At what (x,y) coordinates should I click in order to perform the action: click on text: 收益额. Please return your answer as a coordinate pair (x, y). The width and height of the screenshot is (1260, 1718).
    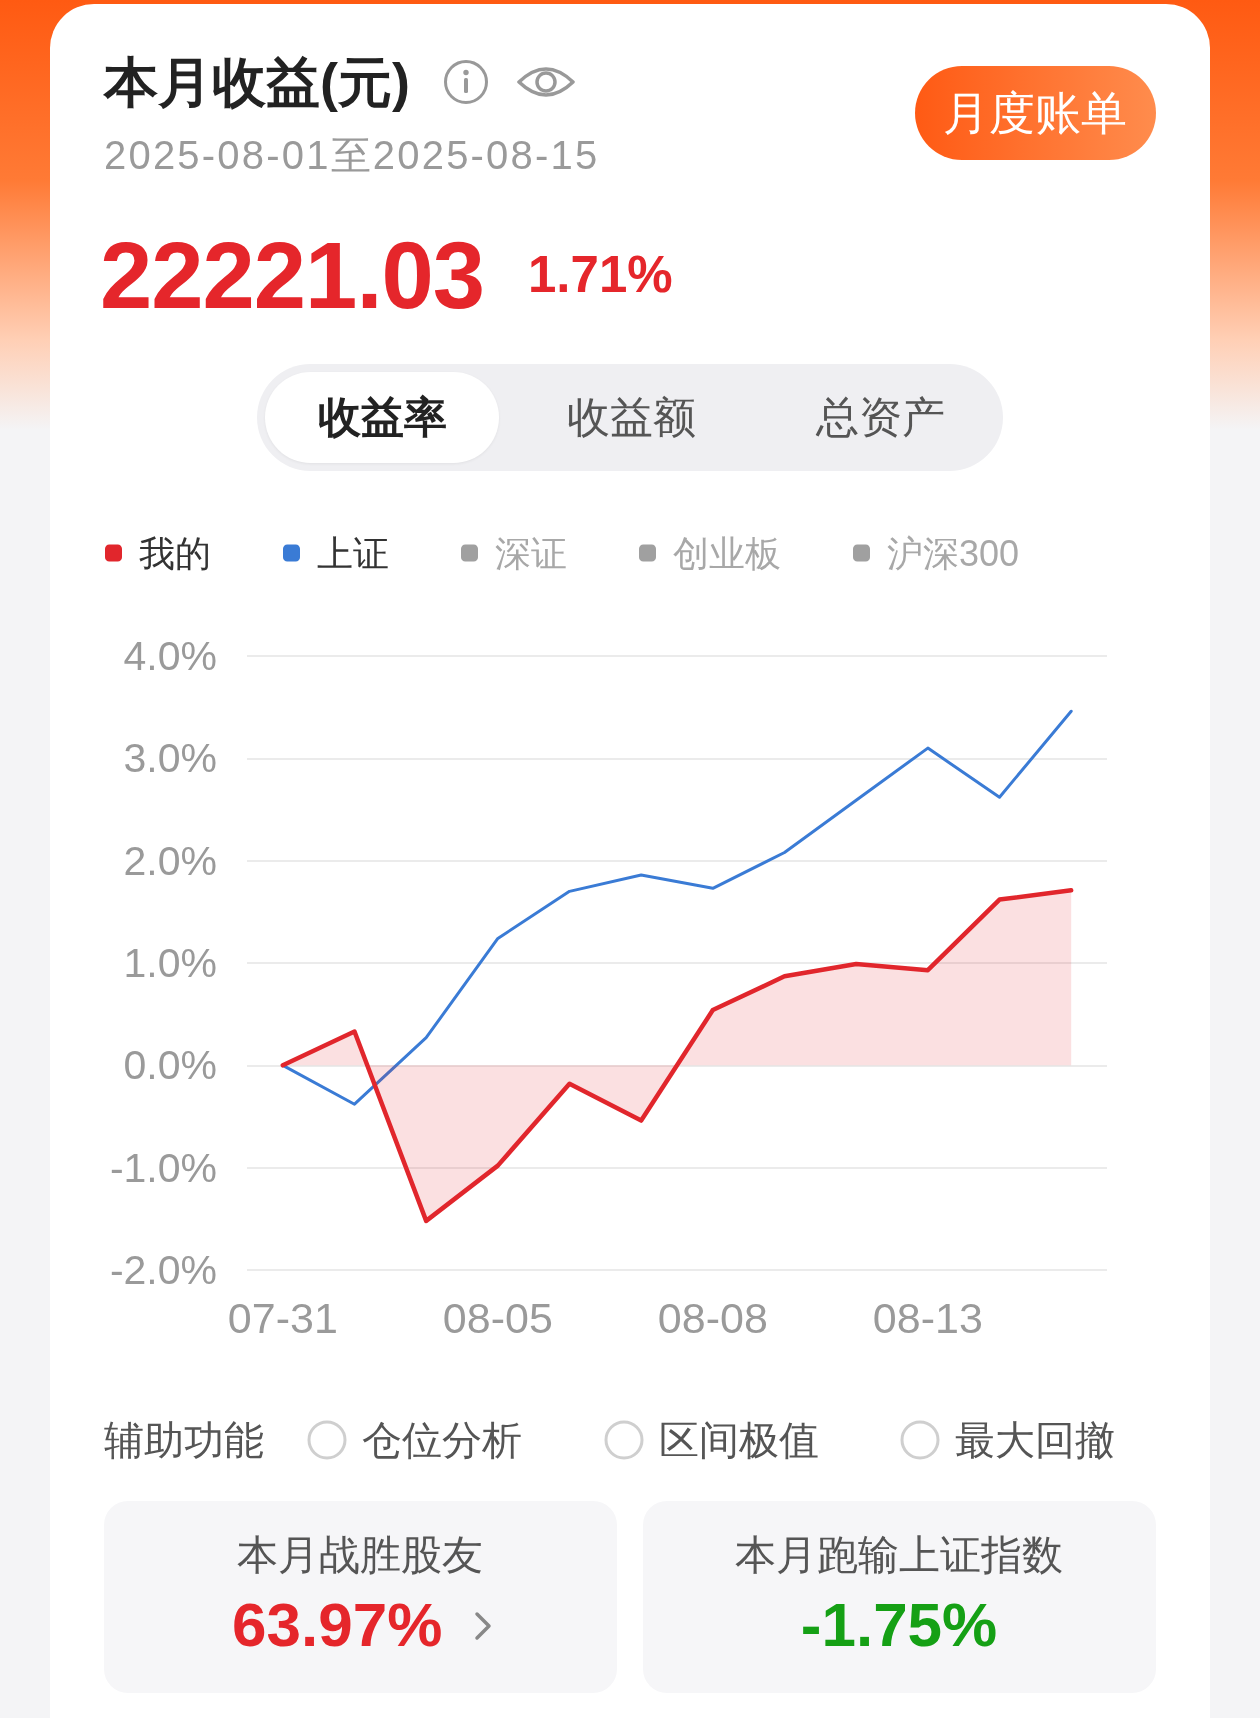
    Looking at the image, I should click on (631, 417).